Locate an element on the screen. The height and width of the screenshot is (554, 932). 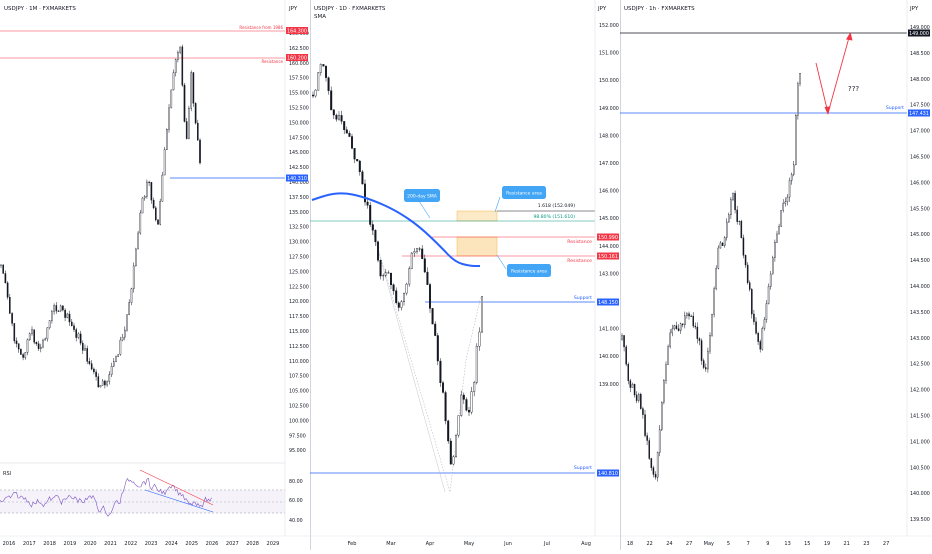
time-tick-label: 2024 is located at coordinates (171, 544).